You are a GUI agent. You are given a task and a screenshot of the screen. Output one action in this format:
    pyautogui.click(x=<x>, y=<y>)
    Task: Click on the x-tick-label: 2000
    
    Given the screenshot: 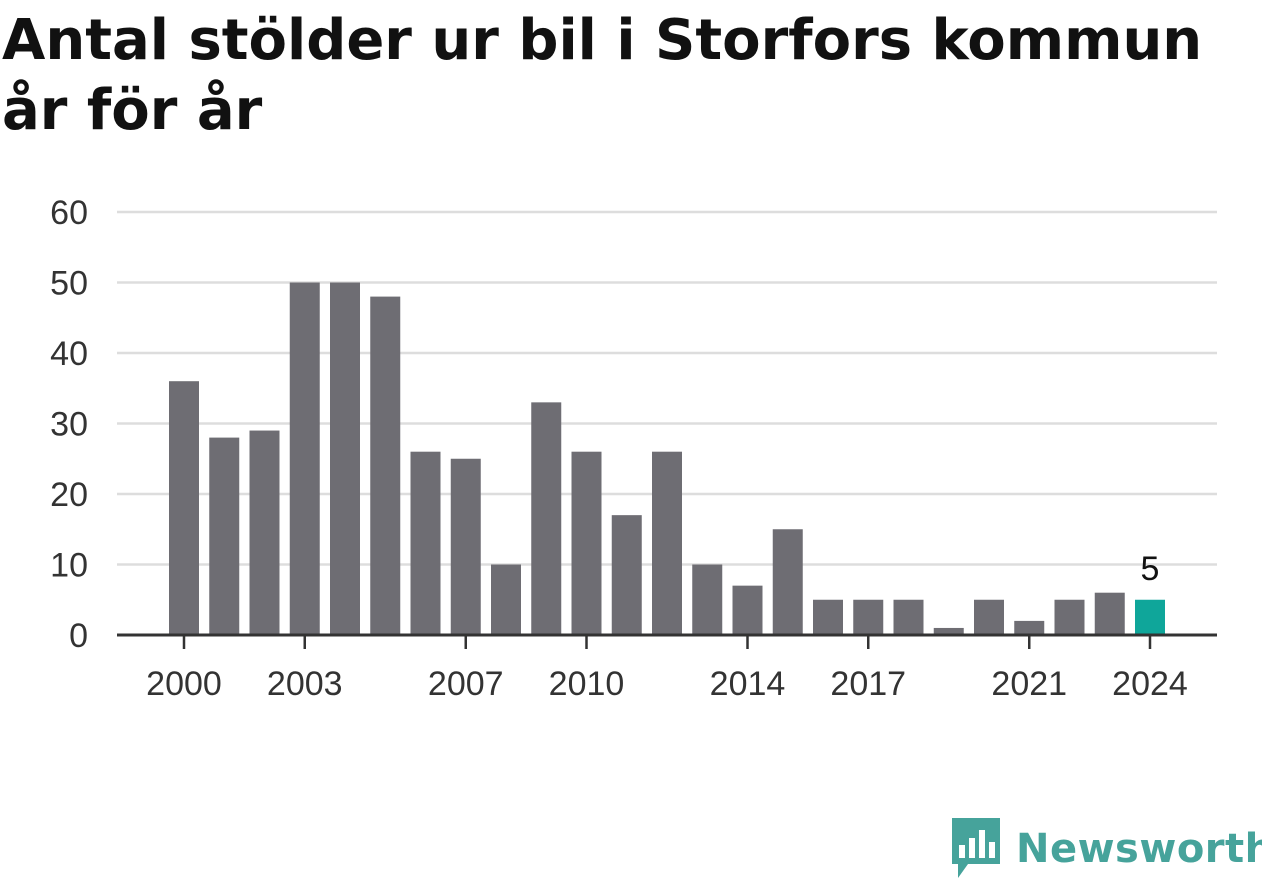 What is the action you would take?
    pyautogui.click(x=184, y=684)
    